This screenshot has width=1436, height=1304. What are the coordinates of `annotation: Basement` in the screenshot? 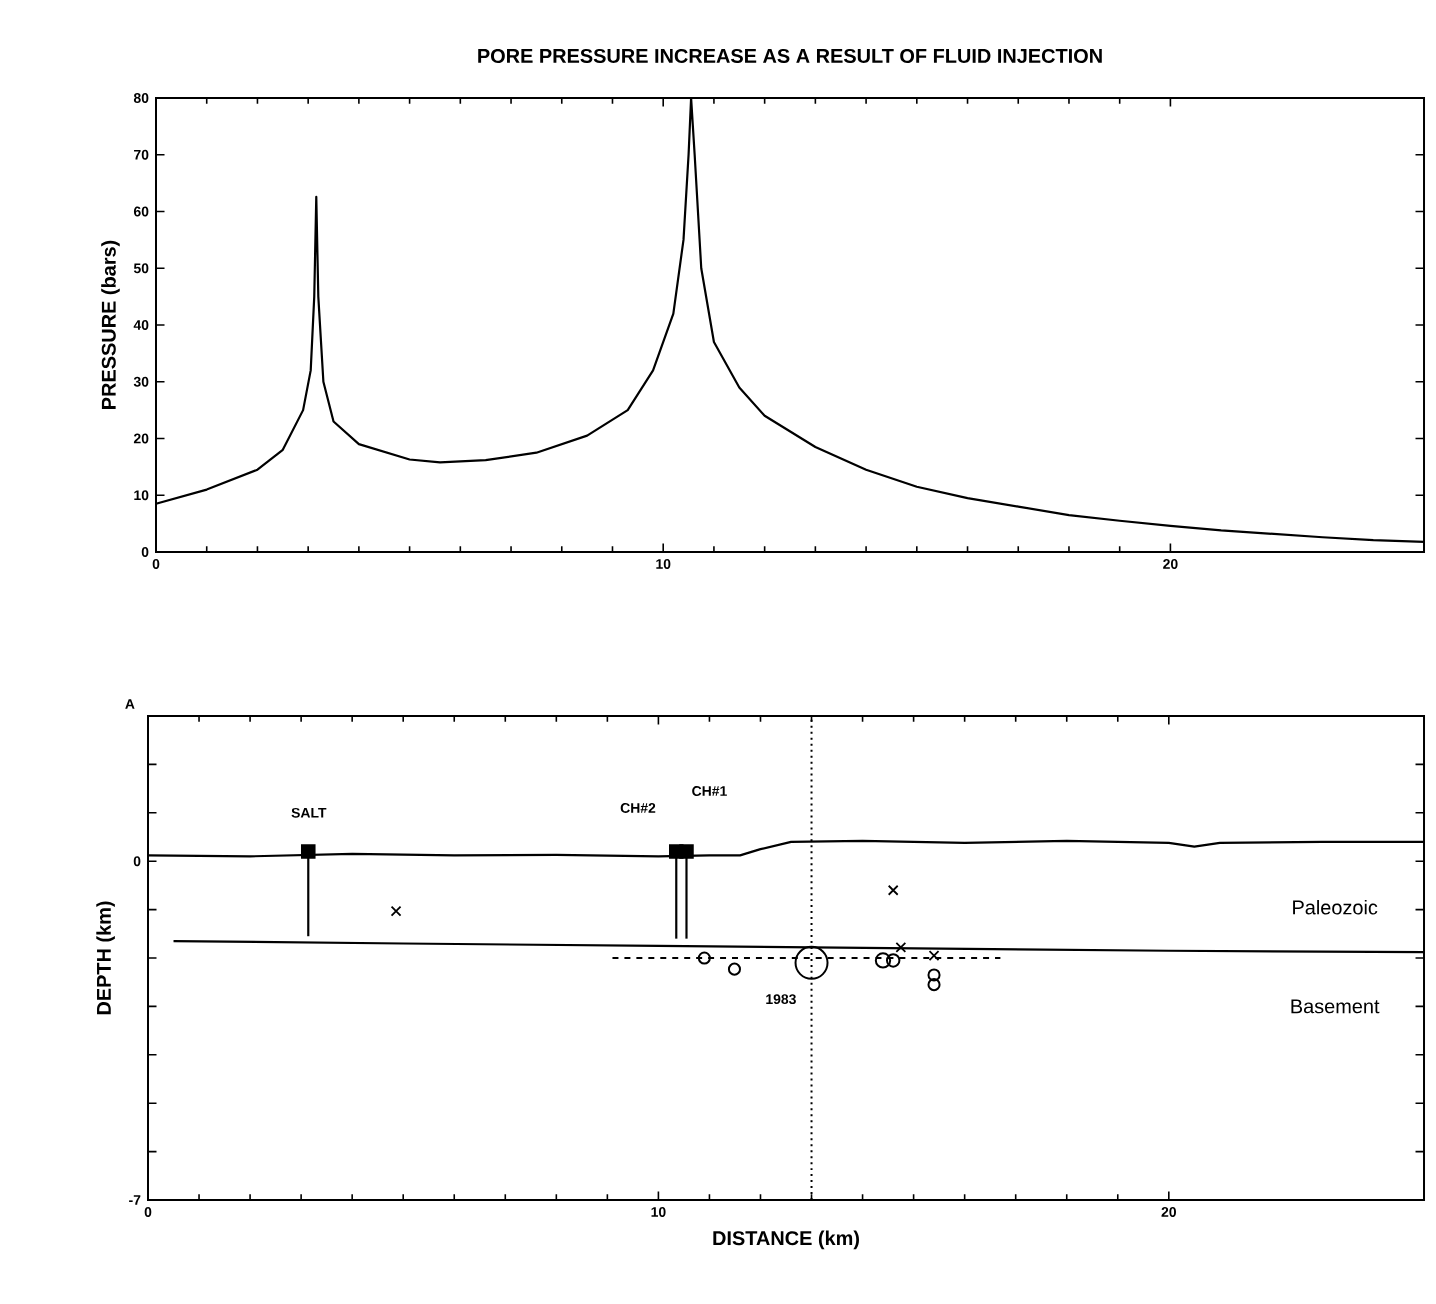 It's located at (1335, 1006).